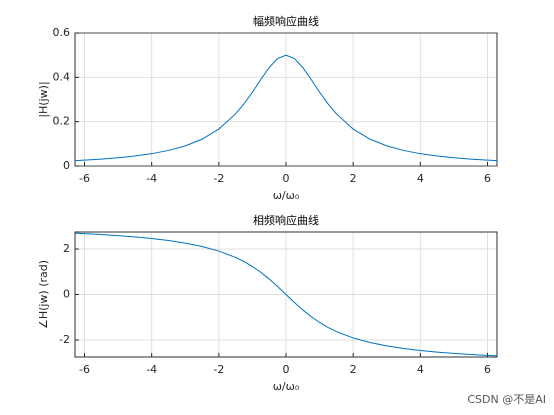  Describe the element at coordinates (286, 220) in the screenshot. I see `chart-title: 相频响应曲线` at that location.